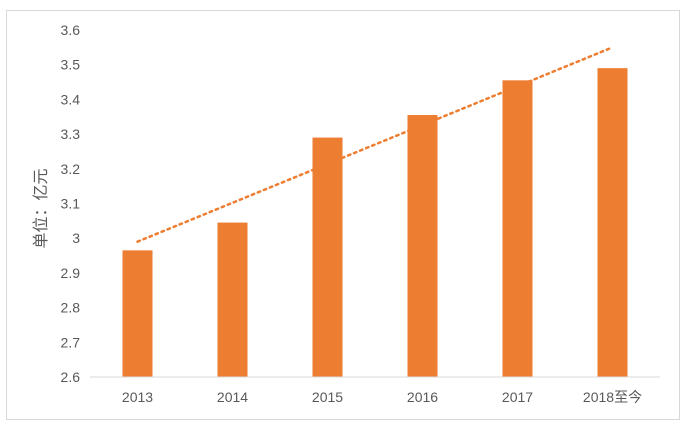  I want to click on y-axis-title-group: 单位：亿元, so click(40, 208).